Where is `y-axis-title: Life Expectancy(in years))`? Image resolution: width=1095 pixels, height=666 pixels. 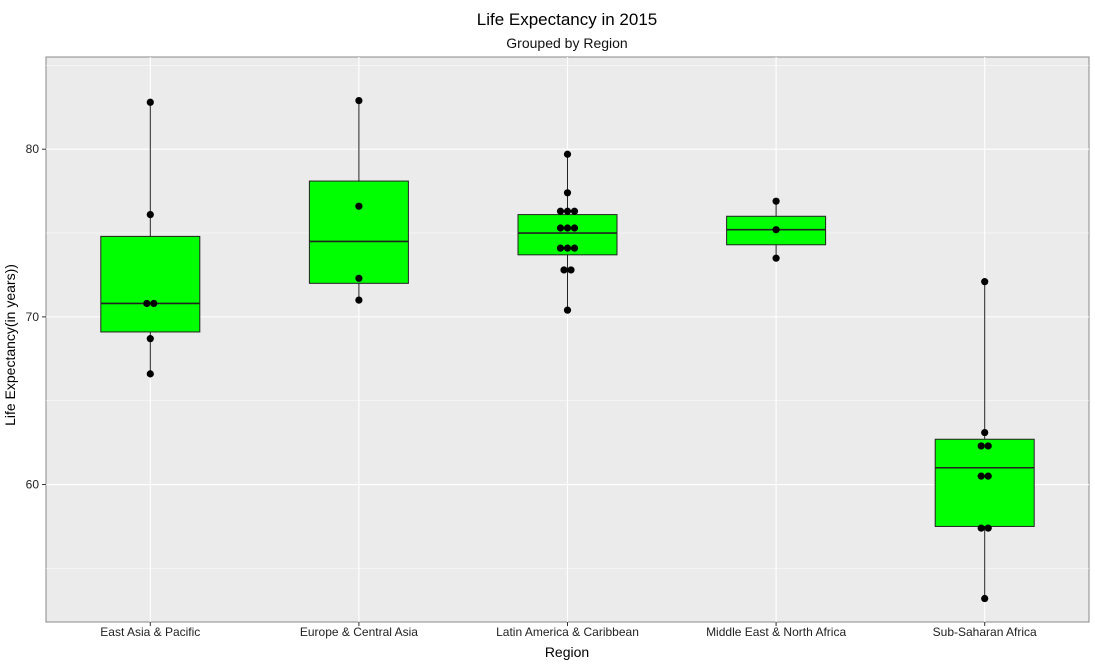 y-axis-title: Life Expectancy(in years)) is located at coordinates (10, 345).